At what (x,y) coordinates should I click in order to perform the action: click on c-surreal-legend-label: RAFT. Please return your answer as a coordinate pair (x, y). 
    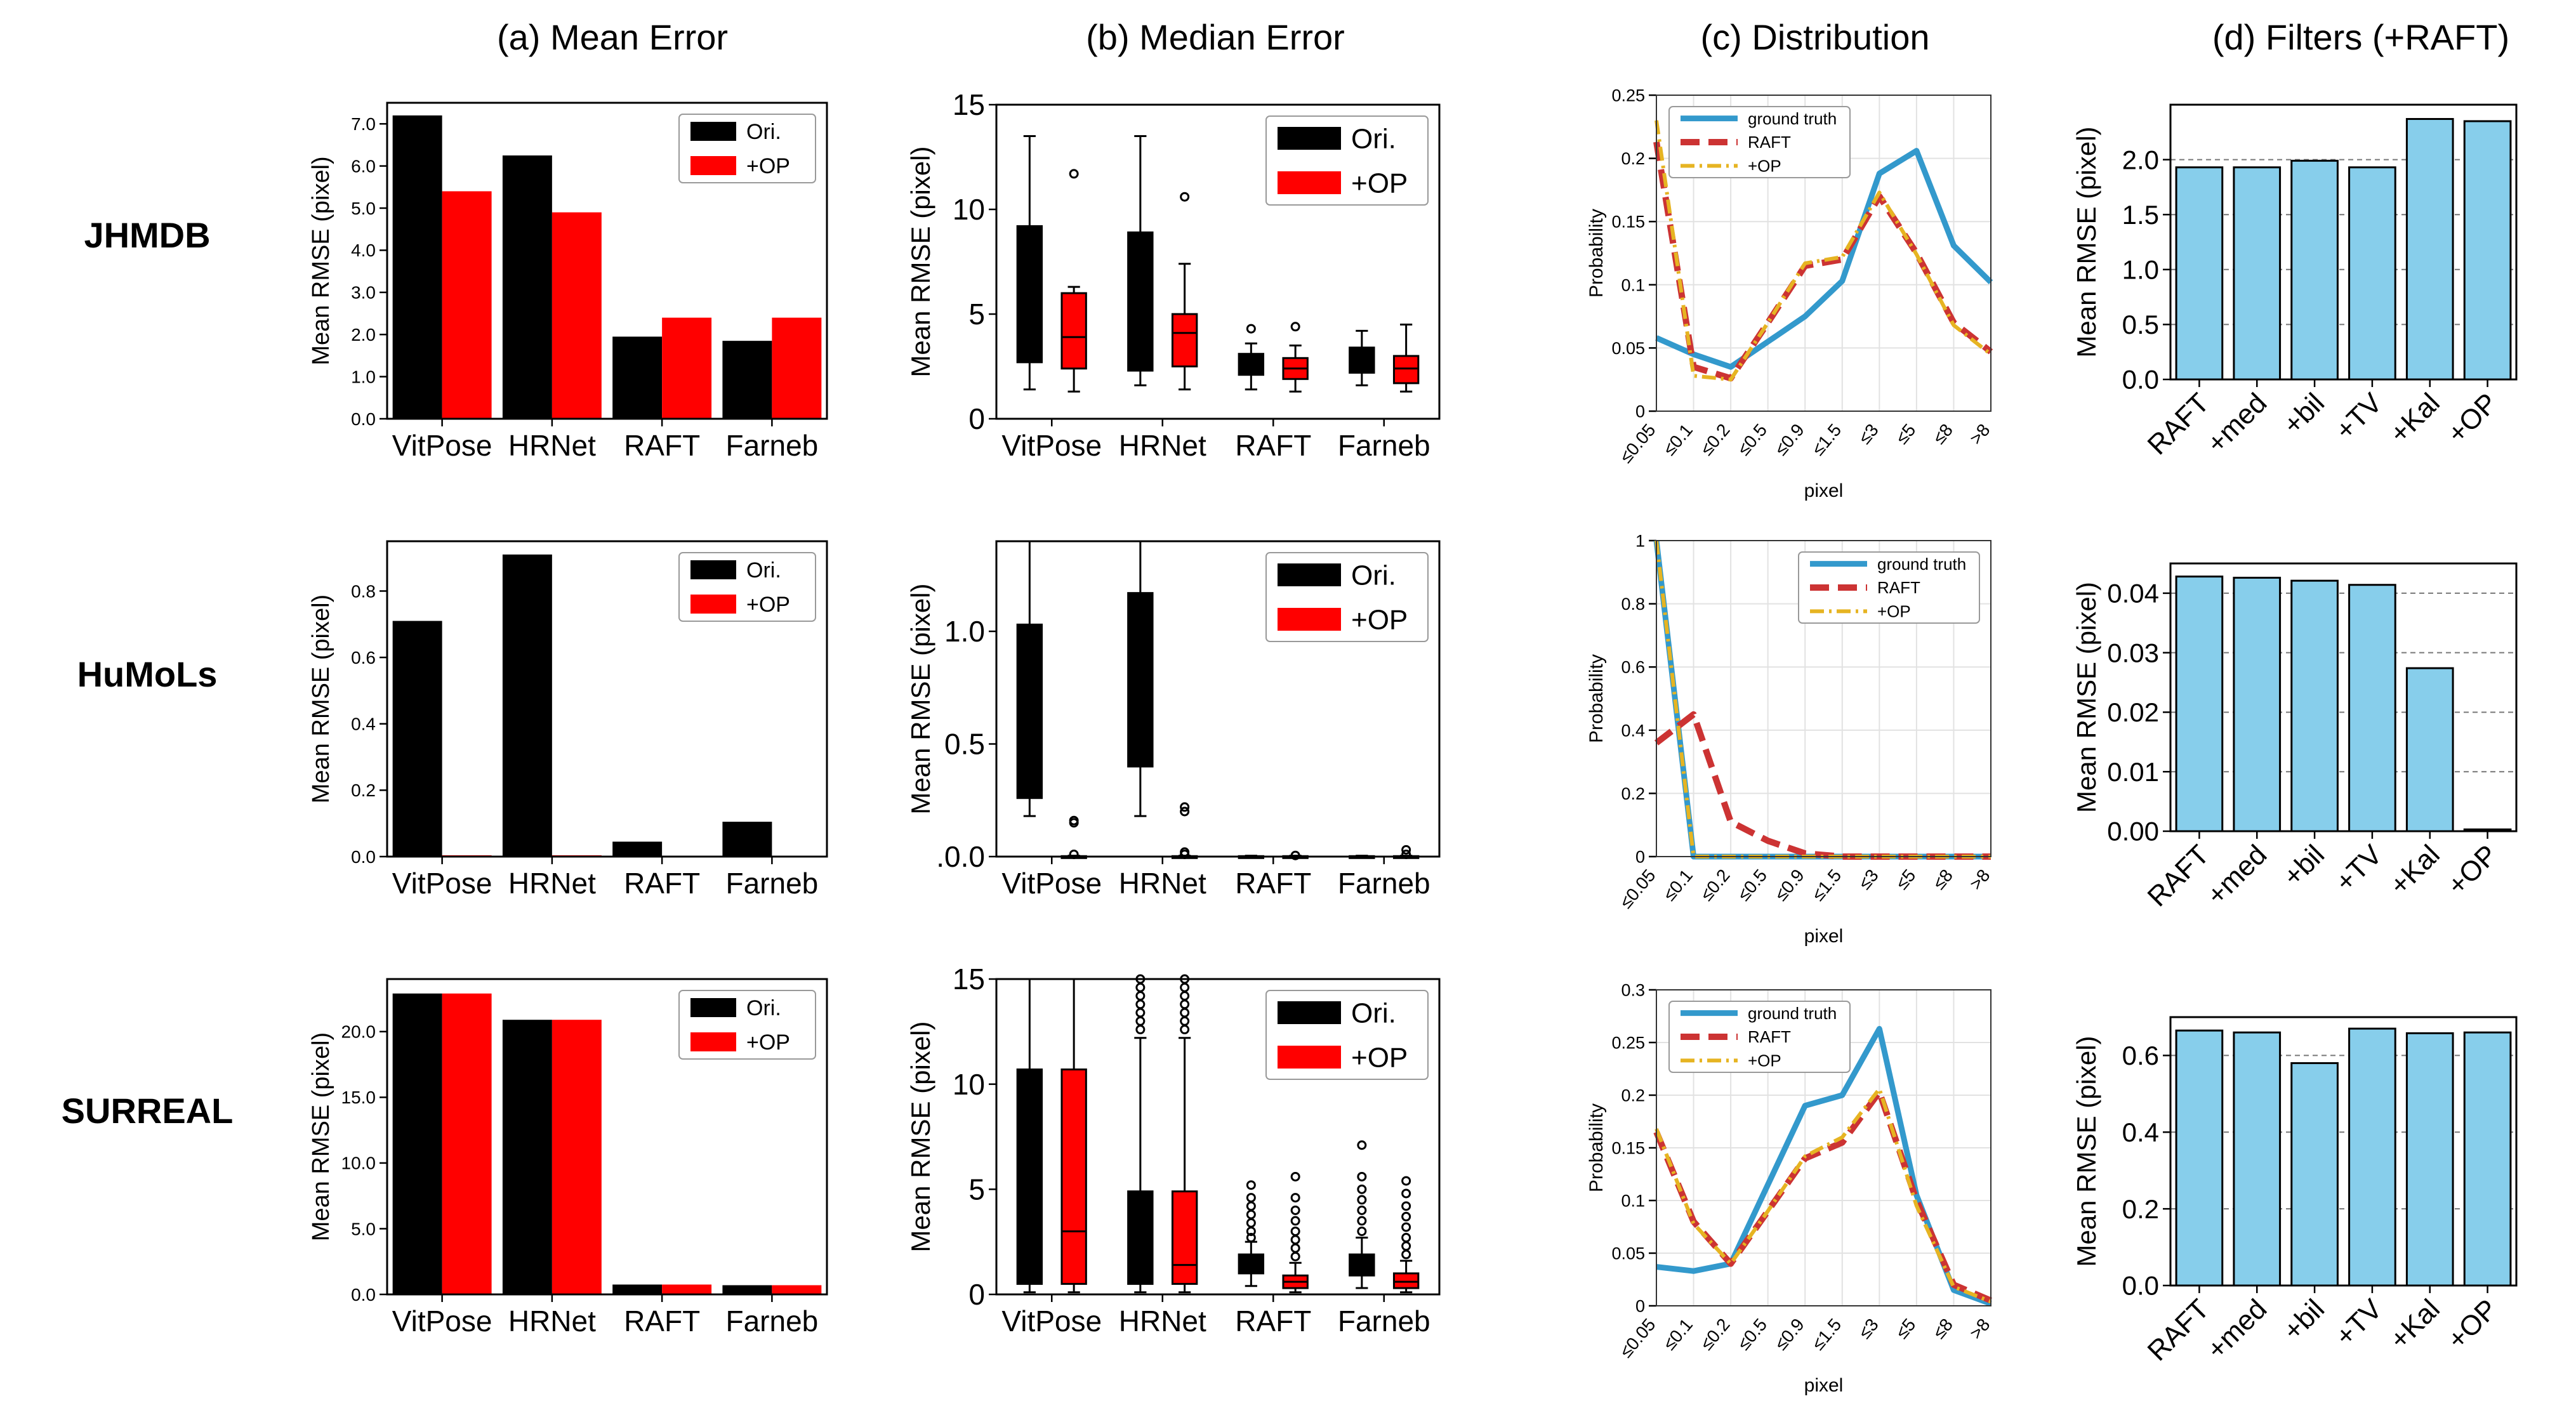
    Looking at the image, I should click on (1770, 1036).